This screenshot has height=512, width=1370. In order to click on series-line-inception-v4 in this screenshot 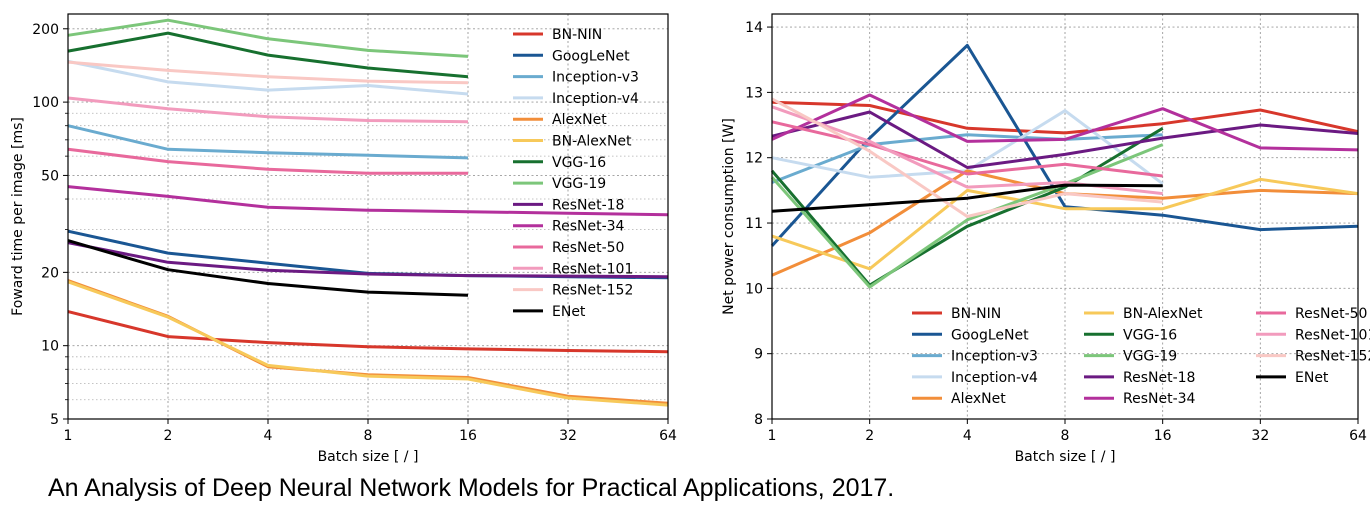, I will do `click(268, 77)`.